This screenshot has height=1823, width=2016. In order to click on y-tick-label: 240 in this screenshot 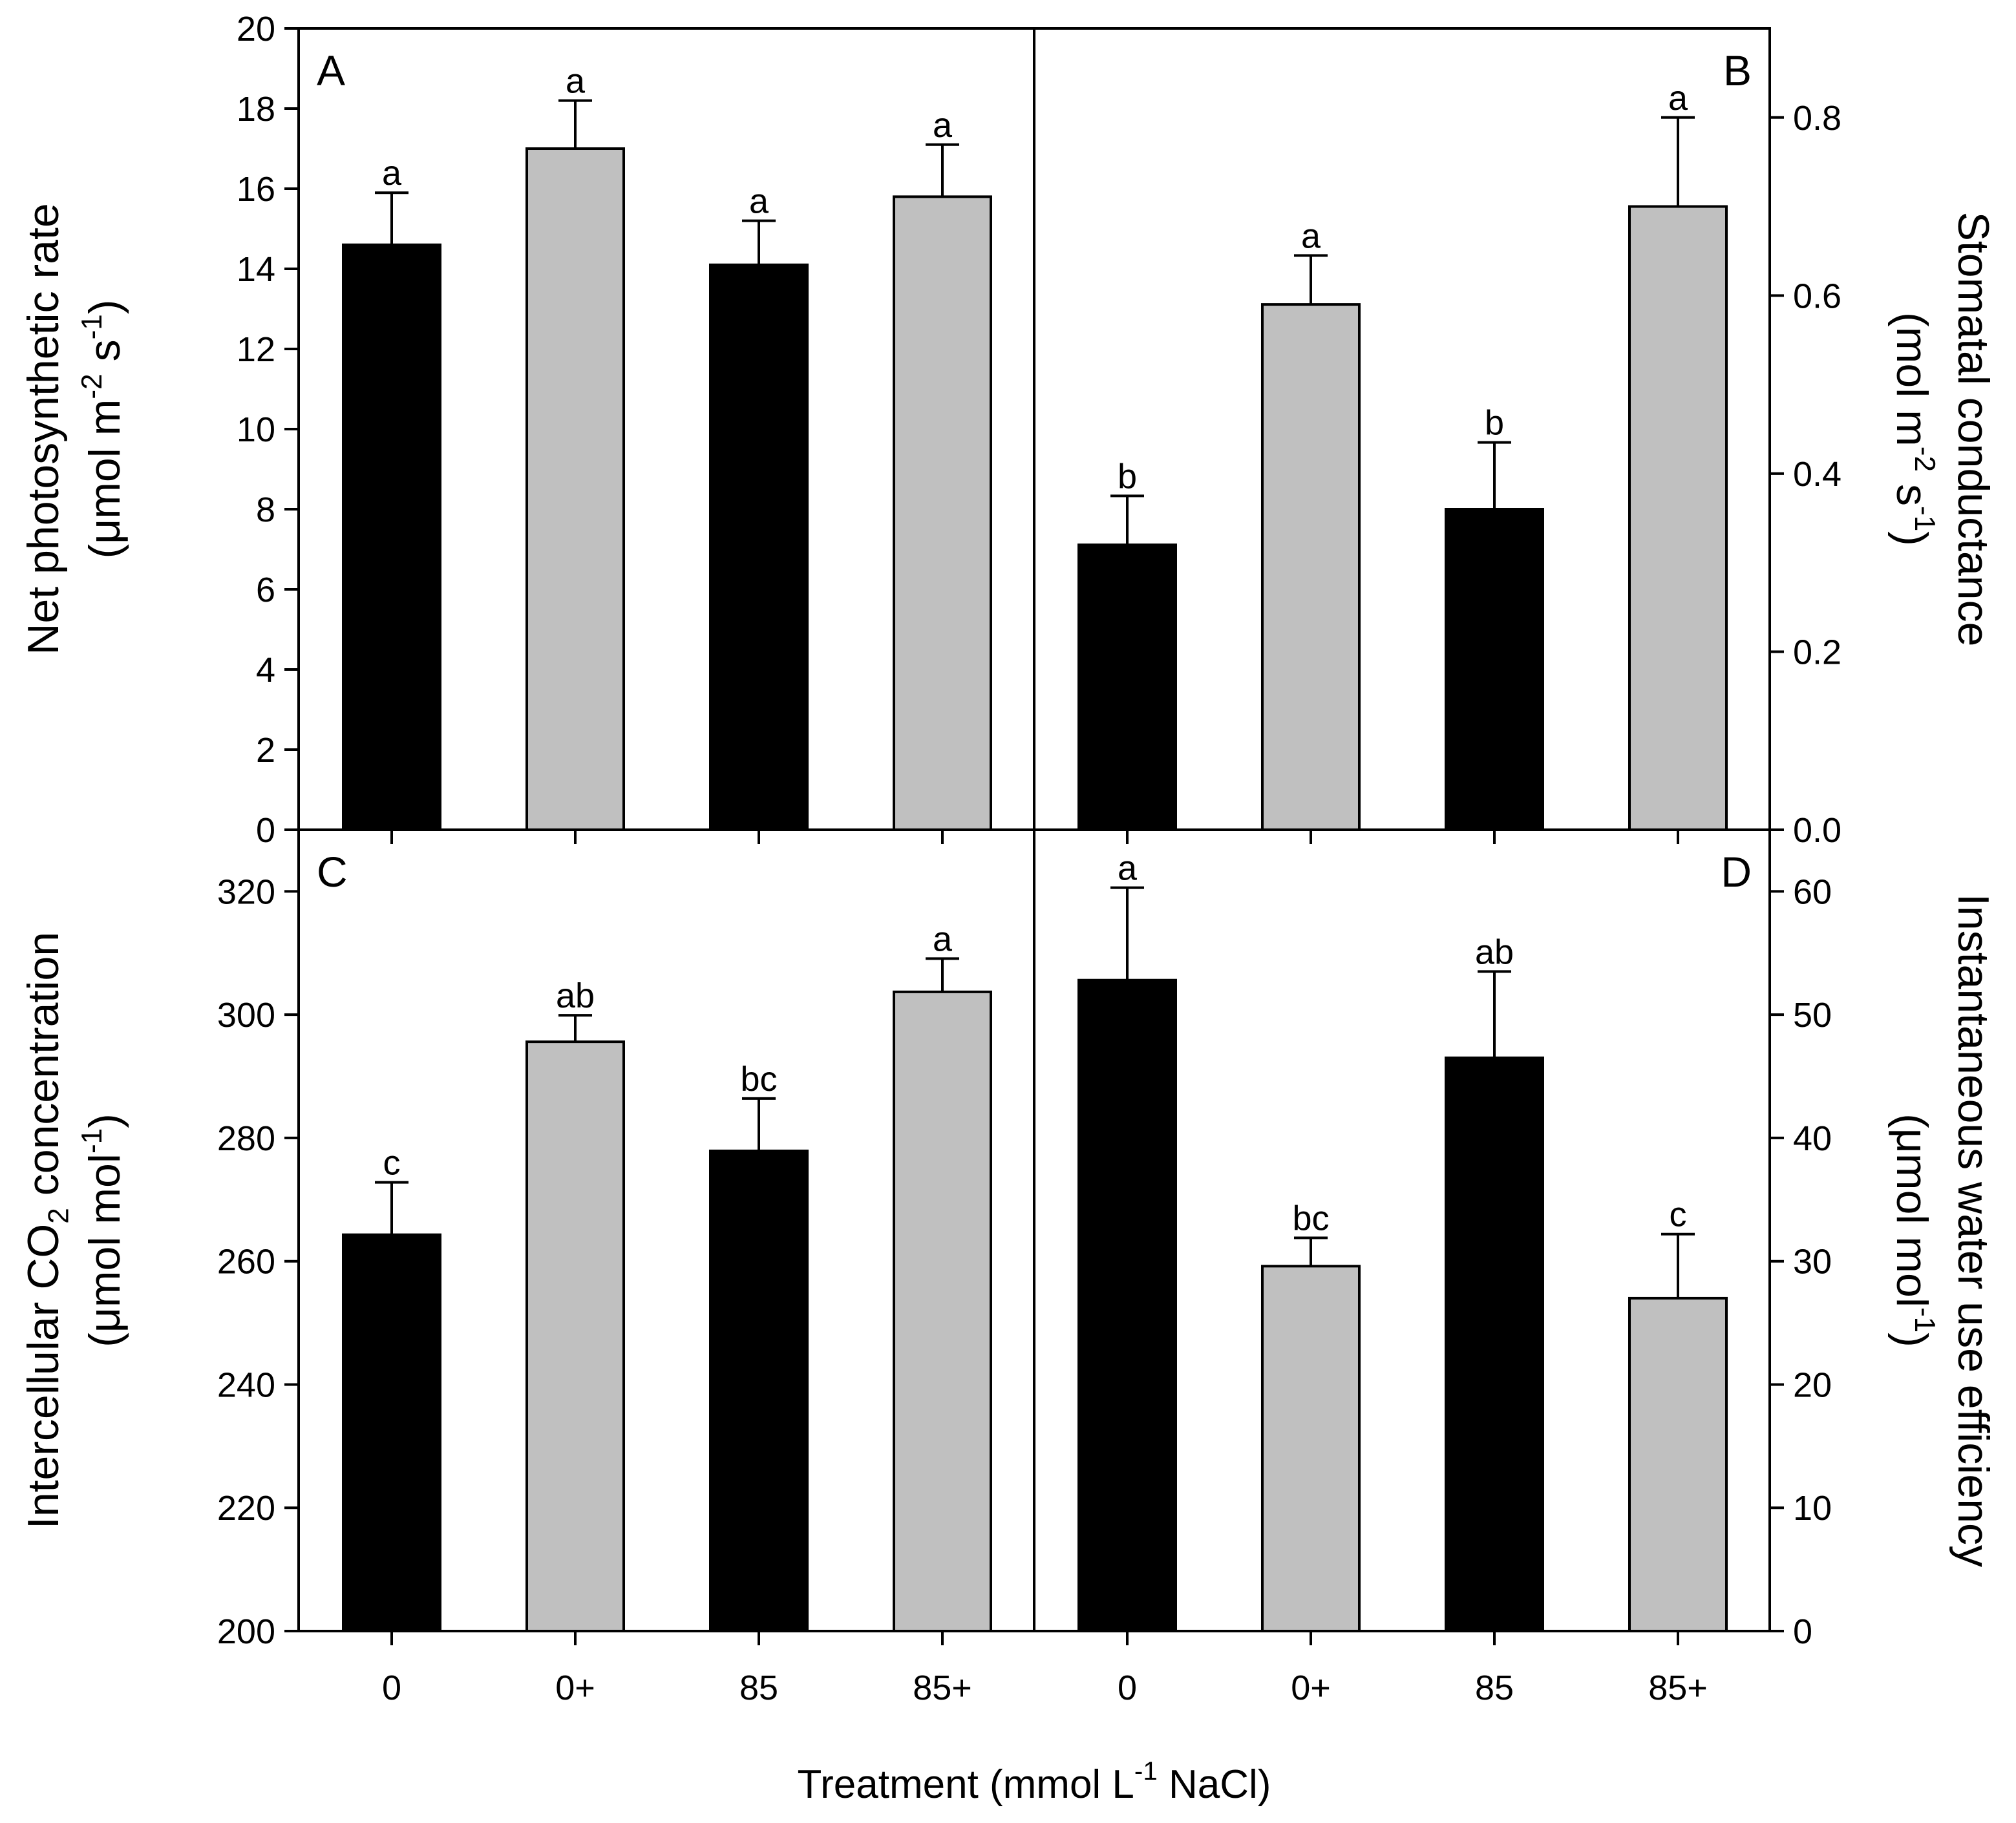, I will do `click(246, 1384)`.